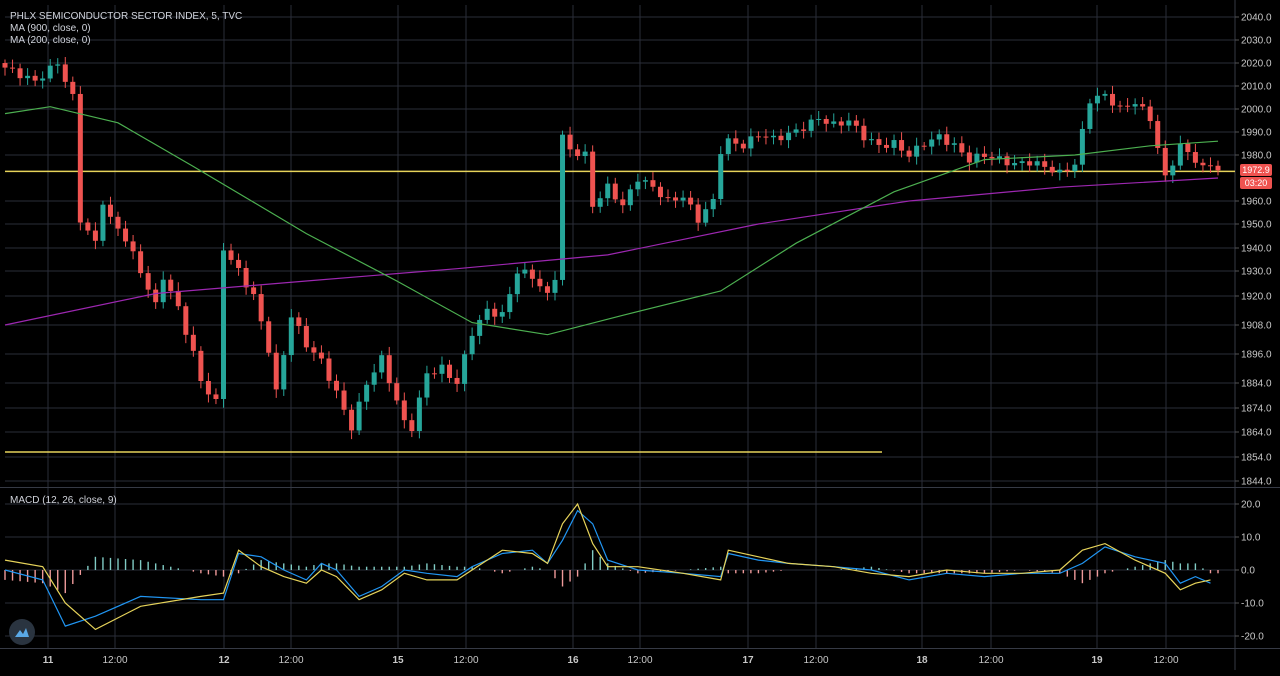  I want to click on price-tick-label: 1920.0, so click(1256, 297).